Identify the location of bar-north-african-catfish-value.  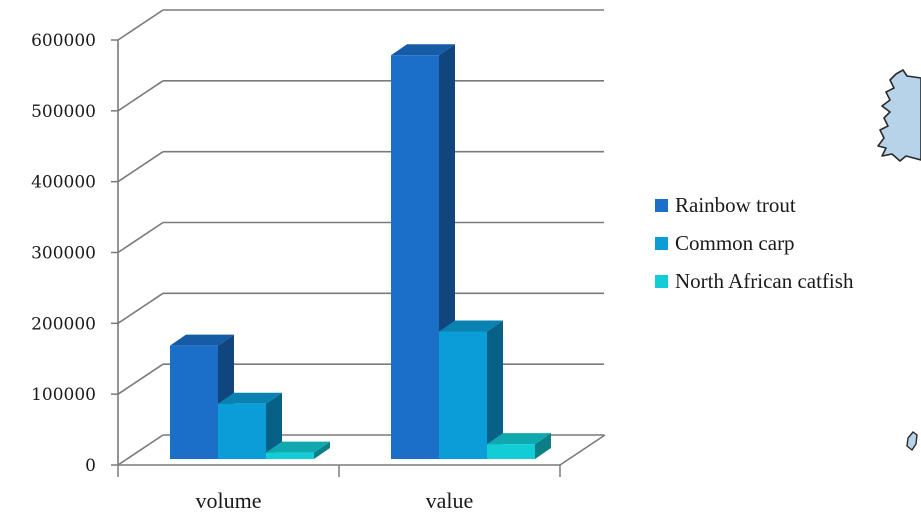
(511, 451).